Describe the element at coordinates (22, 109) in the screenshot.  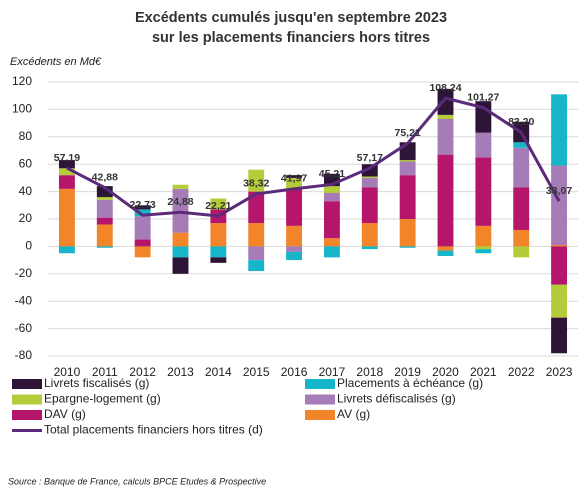
I see `y-tick-label: 100` at that location.